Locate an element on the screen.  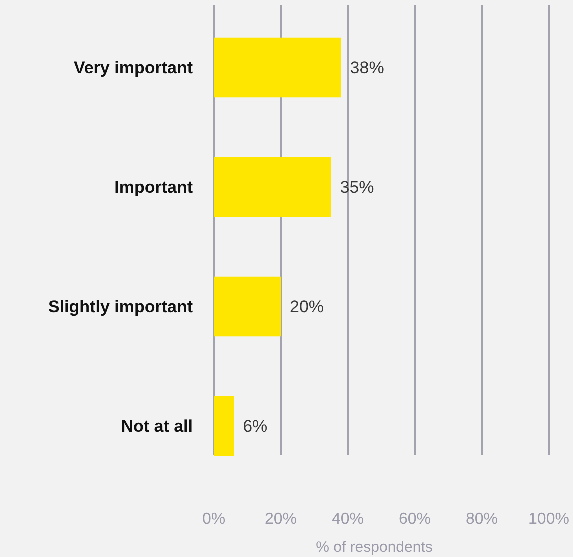
x-axis-title: % of respondents is located at coordinates (374, 547).